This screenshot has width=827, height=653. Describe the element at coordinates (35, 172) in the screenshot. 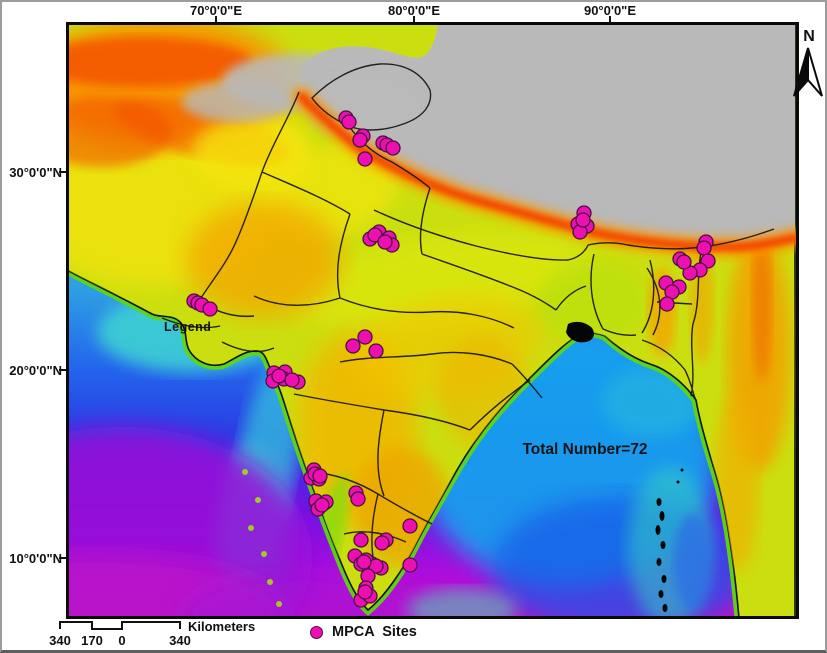

I see `latitude-label: 30°0'0"N` at that location.